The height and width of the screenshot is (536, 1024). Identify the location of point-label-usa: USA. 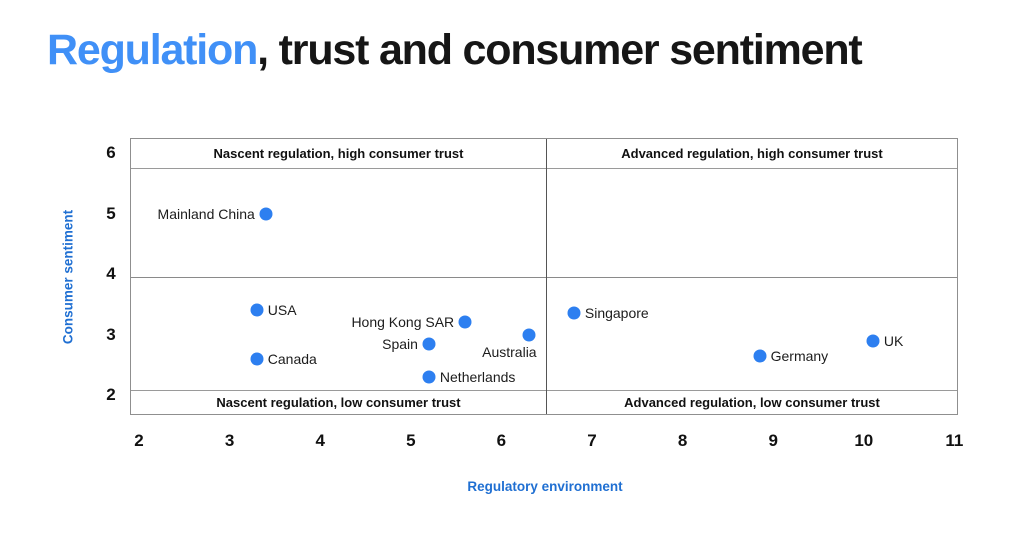
(282, 310).